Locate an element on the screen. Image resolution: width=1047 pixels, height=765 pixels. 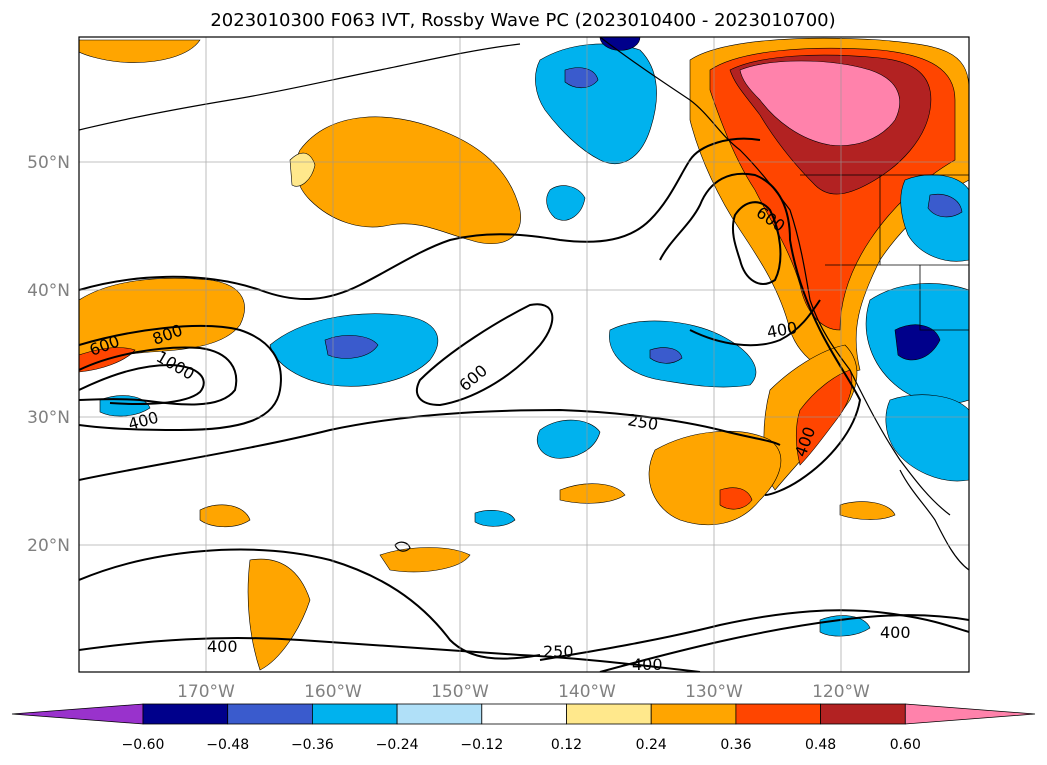
lon-label: 150°W is located at coordinates (460, 692).